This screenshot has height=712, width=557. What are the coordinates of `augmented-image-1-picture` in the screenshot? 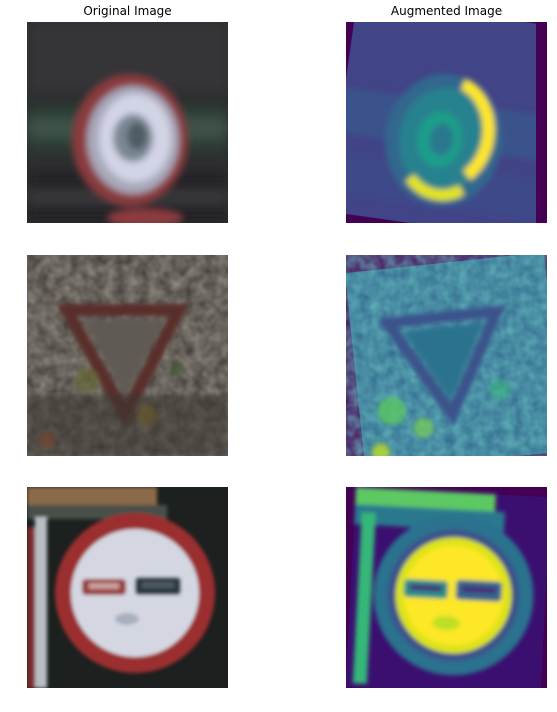 It's located at (446, 122).